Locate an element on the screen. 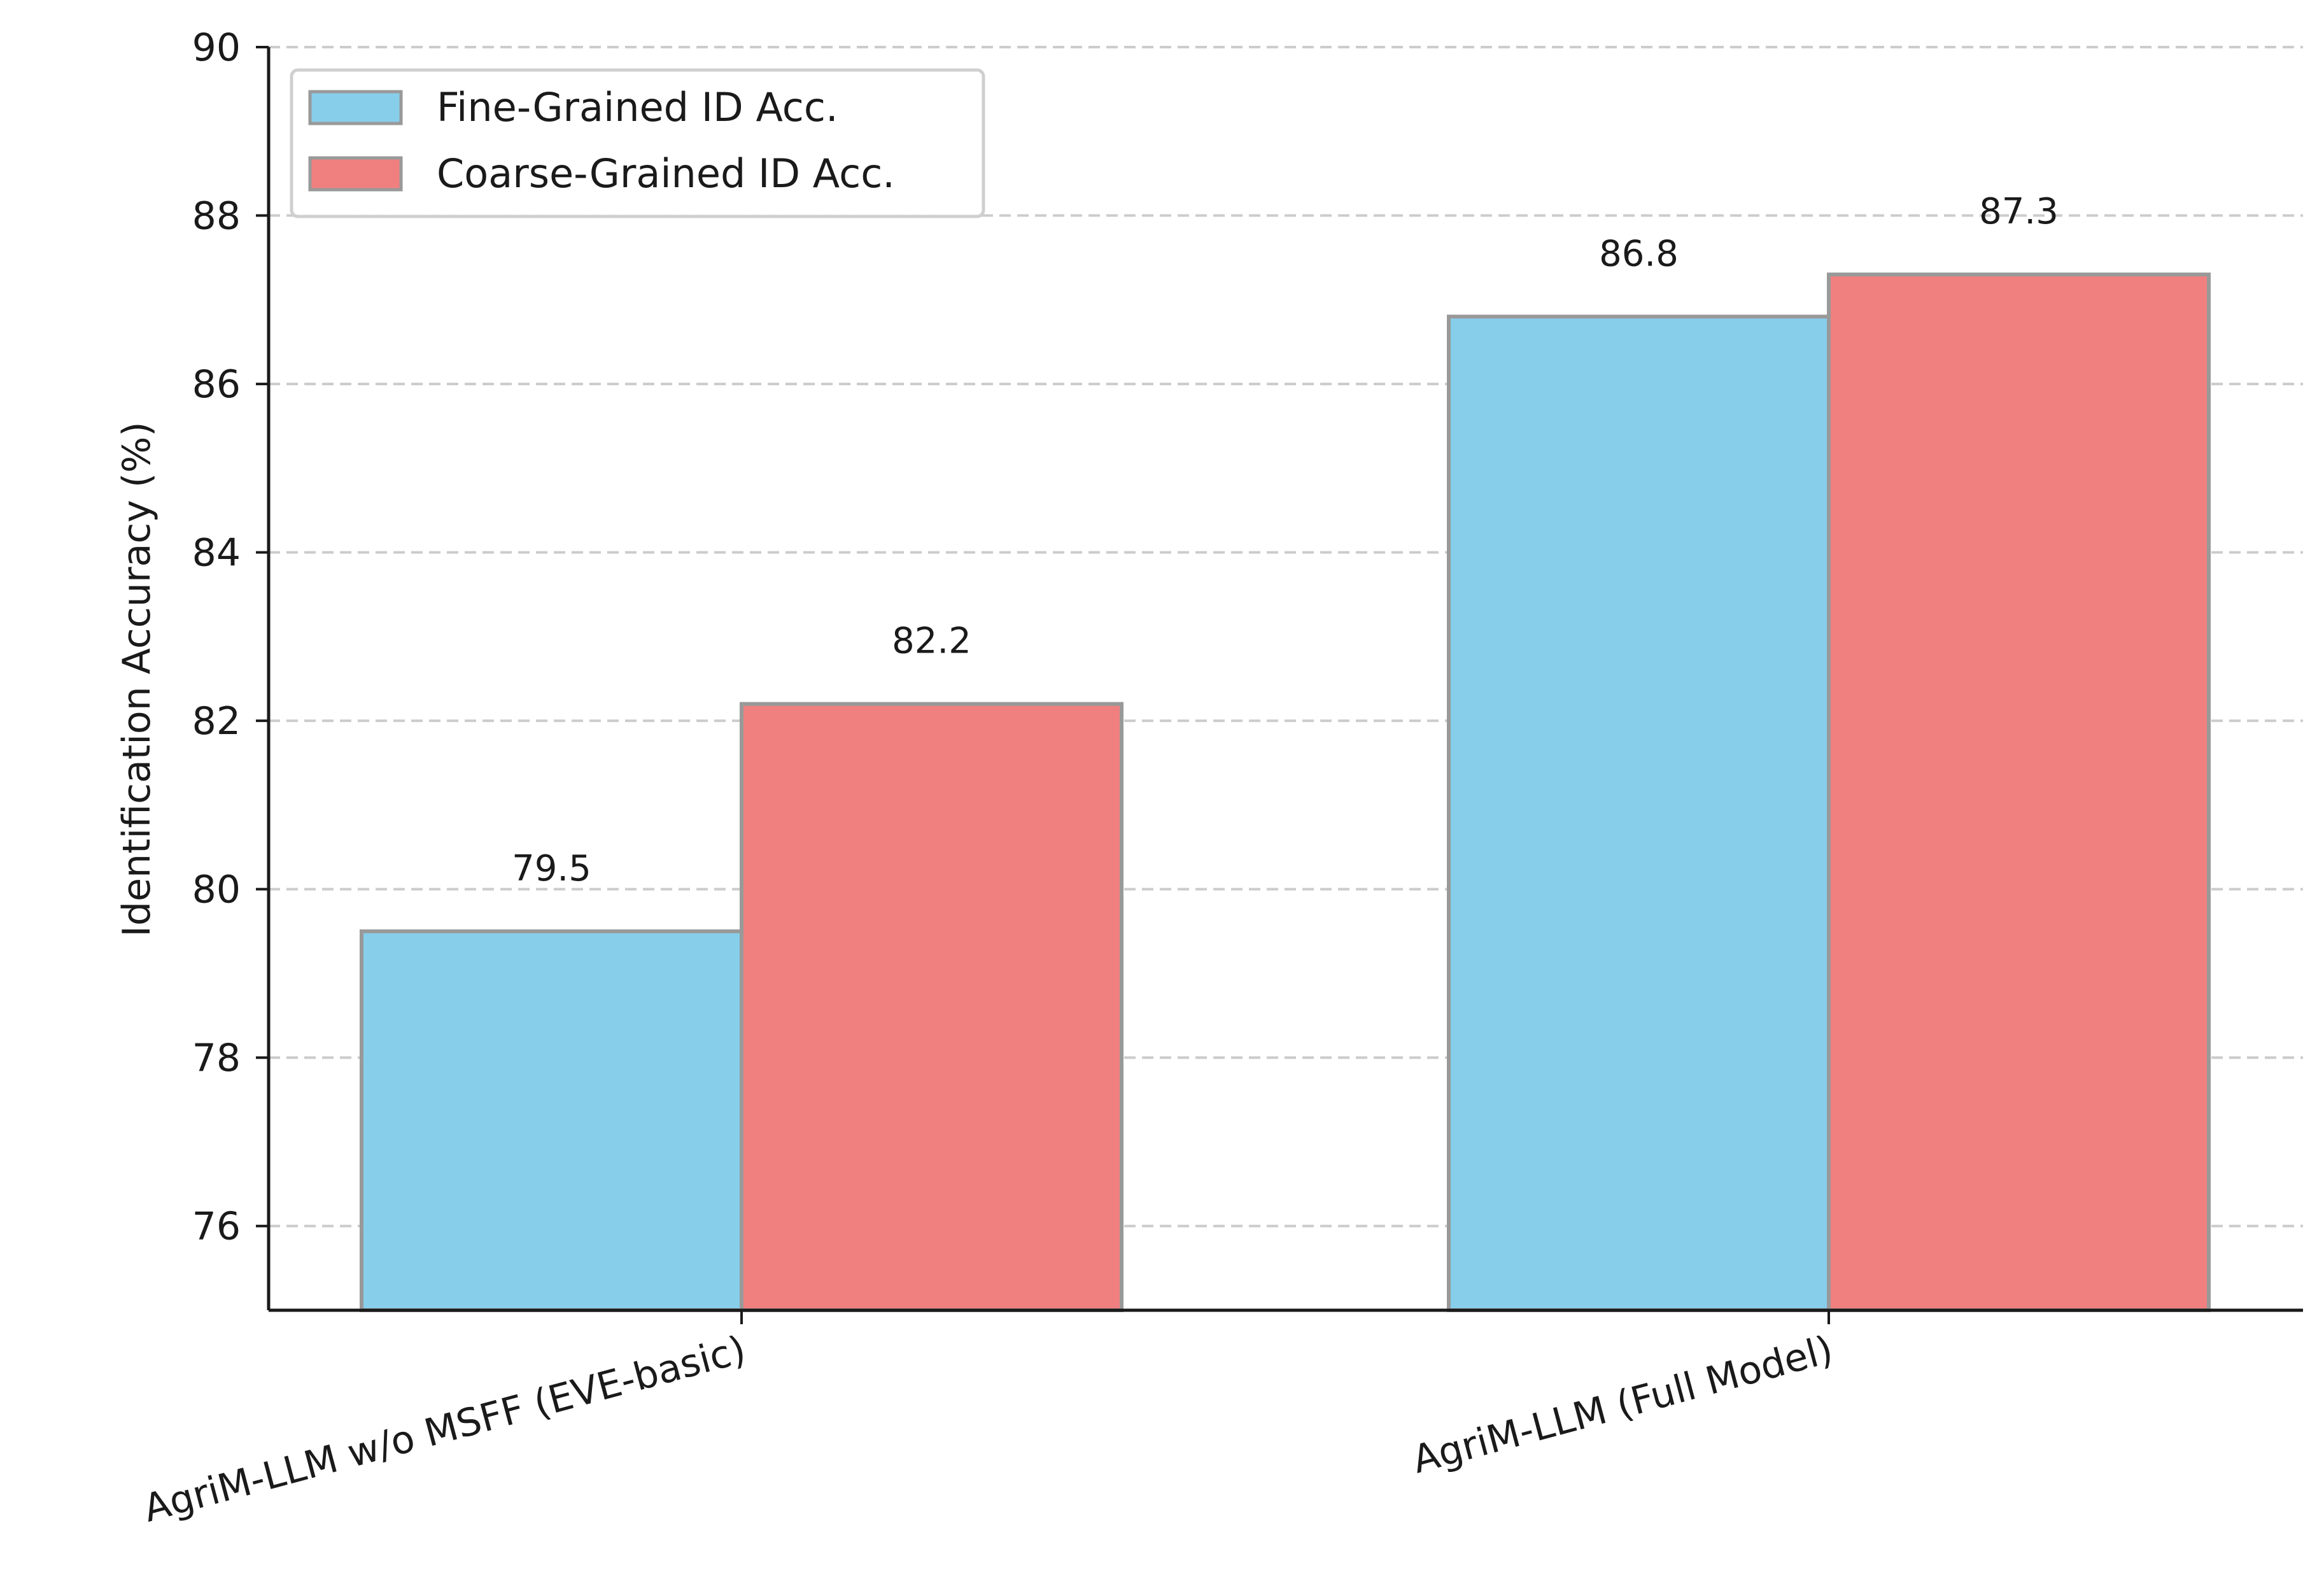 This screenshot has width=2324, height=1584. y-tick-label-84: 84 is located at coordinates (216, 553).